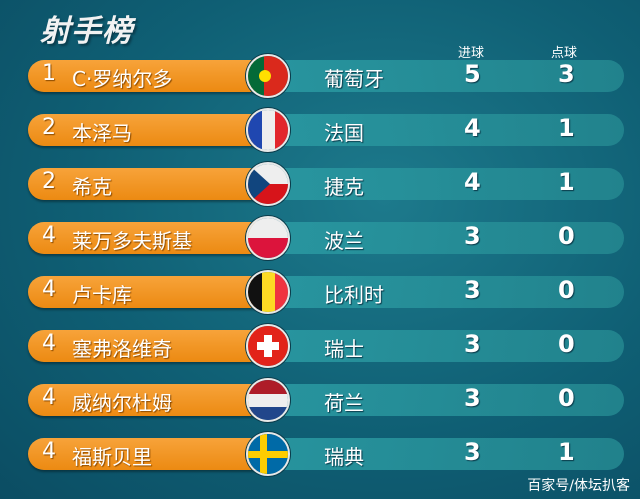 The width and height of the screenshot is (640, 499). What do you see at coordinates (472, 74) in the screenshot?
I see `goals-value: 5` at bounding box center [472, 74].